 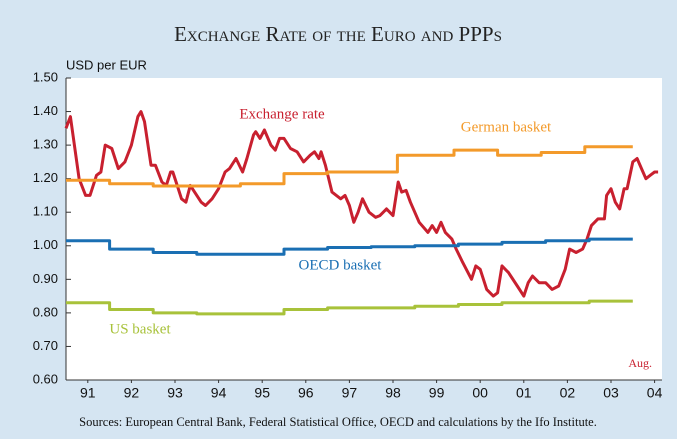 What do you see at coordinates (506, 127) in the screenshot?
I see `series-label: German basket` at bounding box center [506, 127].